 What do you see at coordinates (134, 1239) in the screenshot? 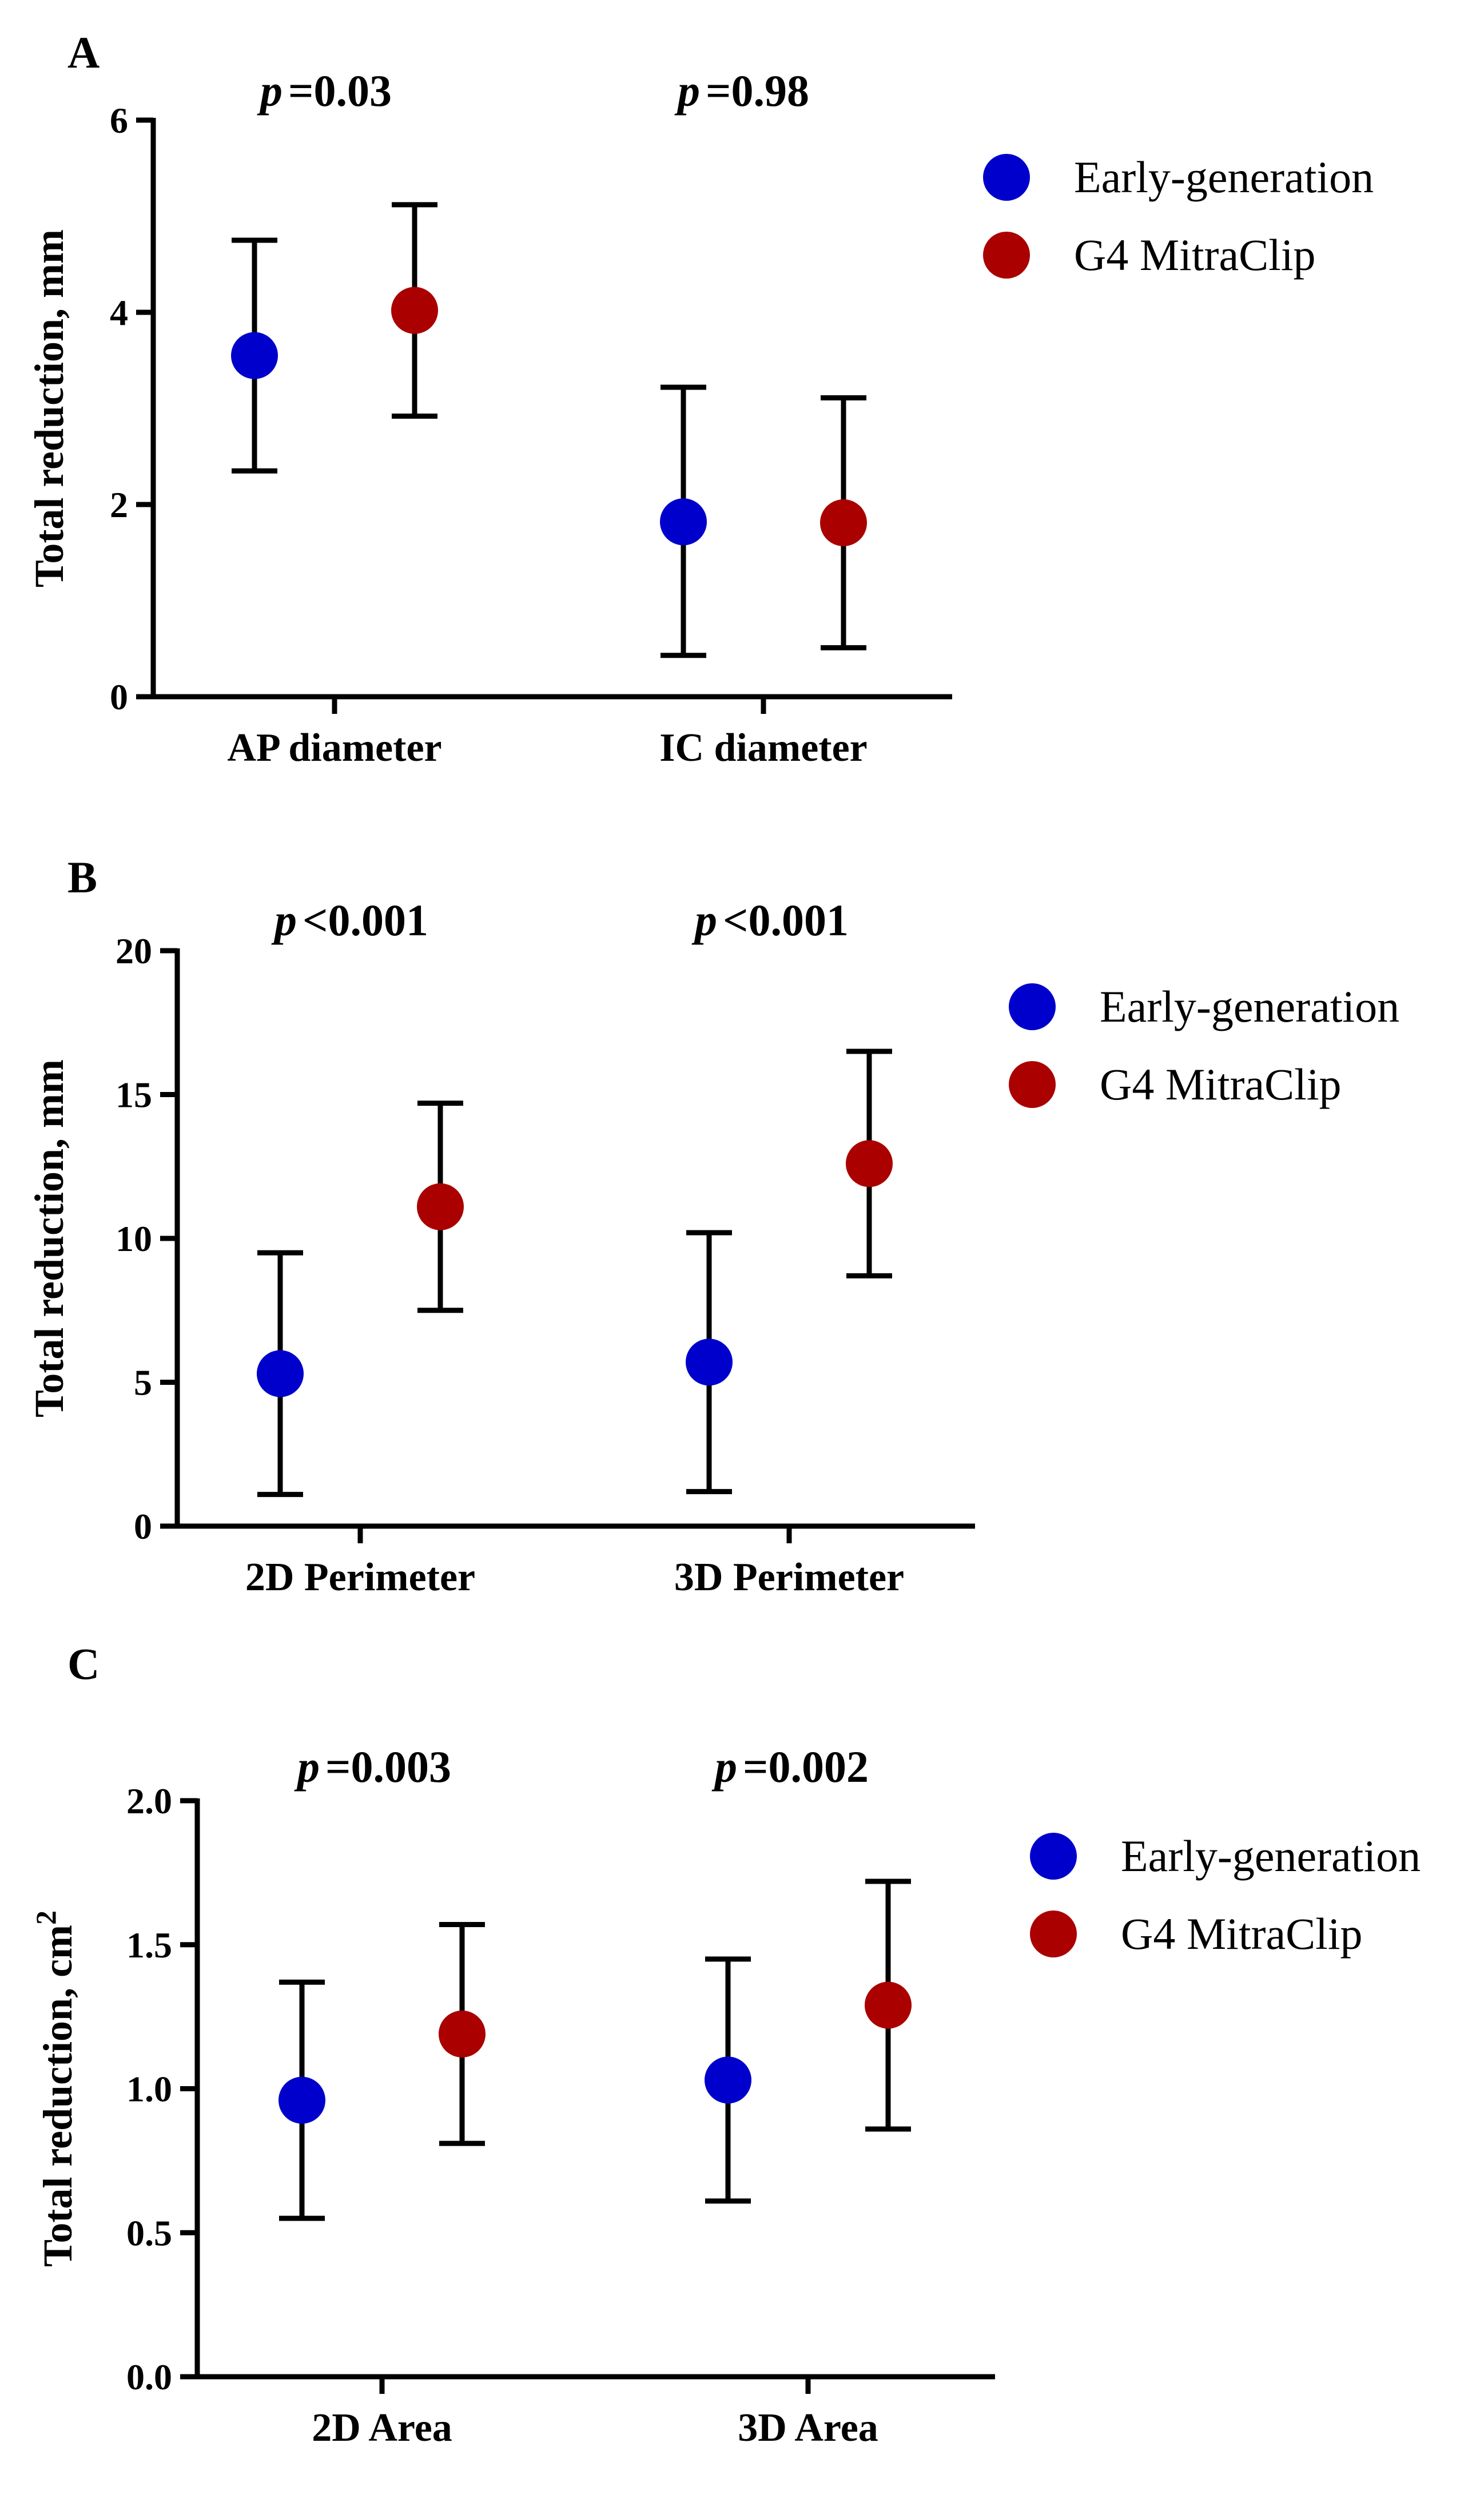
I see `y-tick-label: 10` at bounding box center [134, 1239].